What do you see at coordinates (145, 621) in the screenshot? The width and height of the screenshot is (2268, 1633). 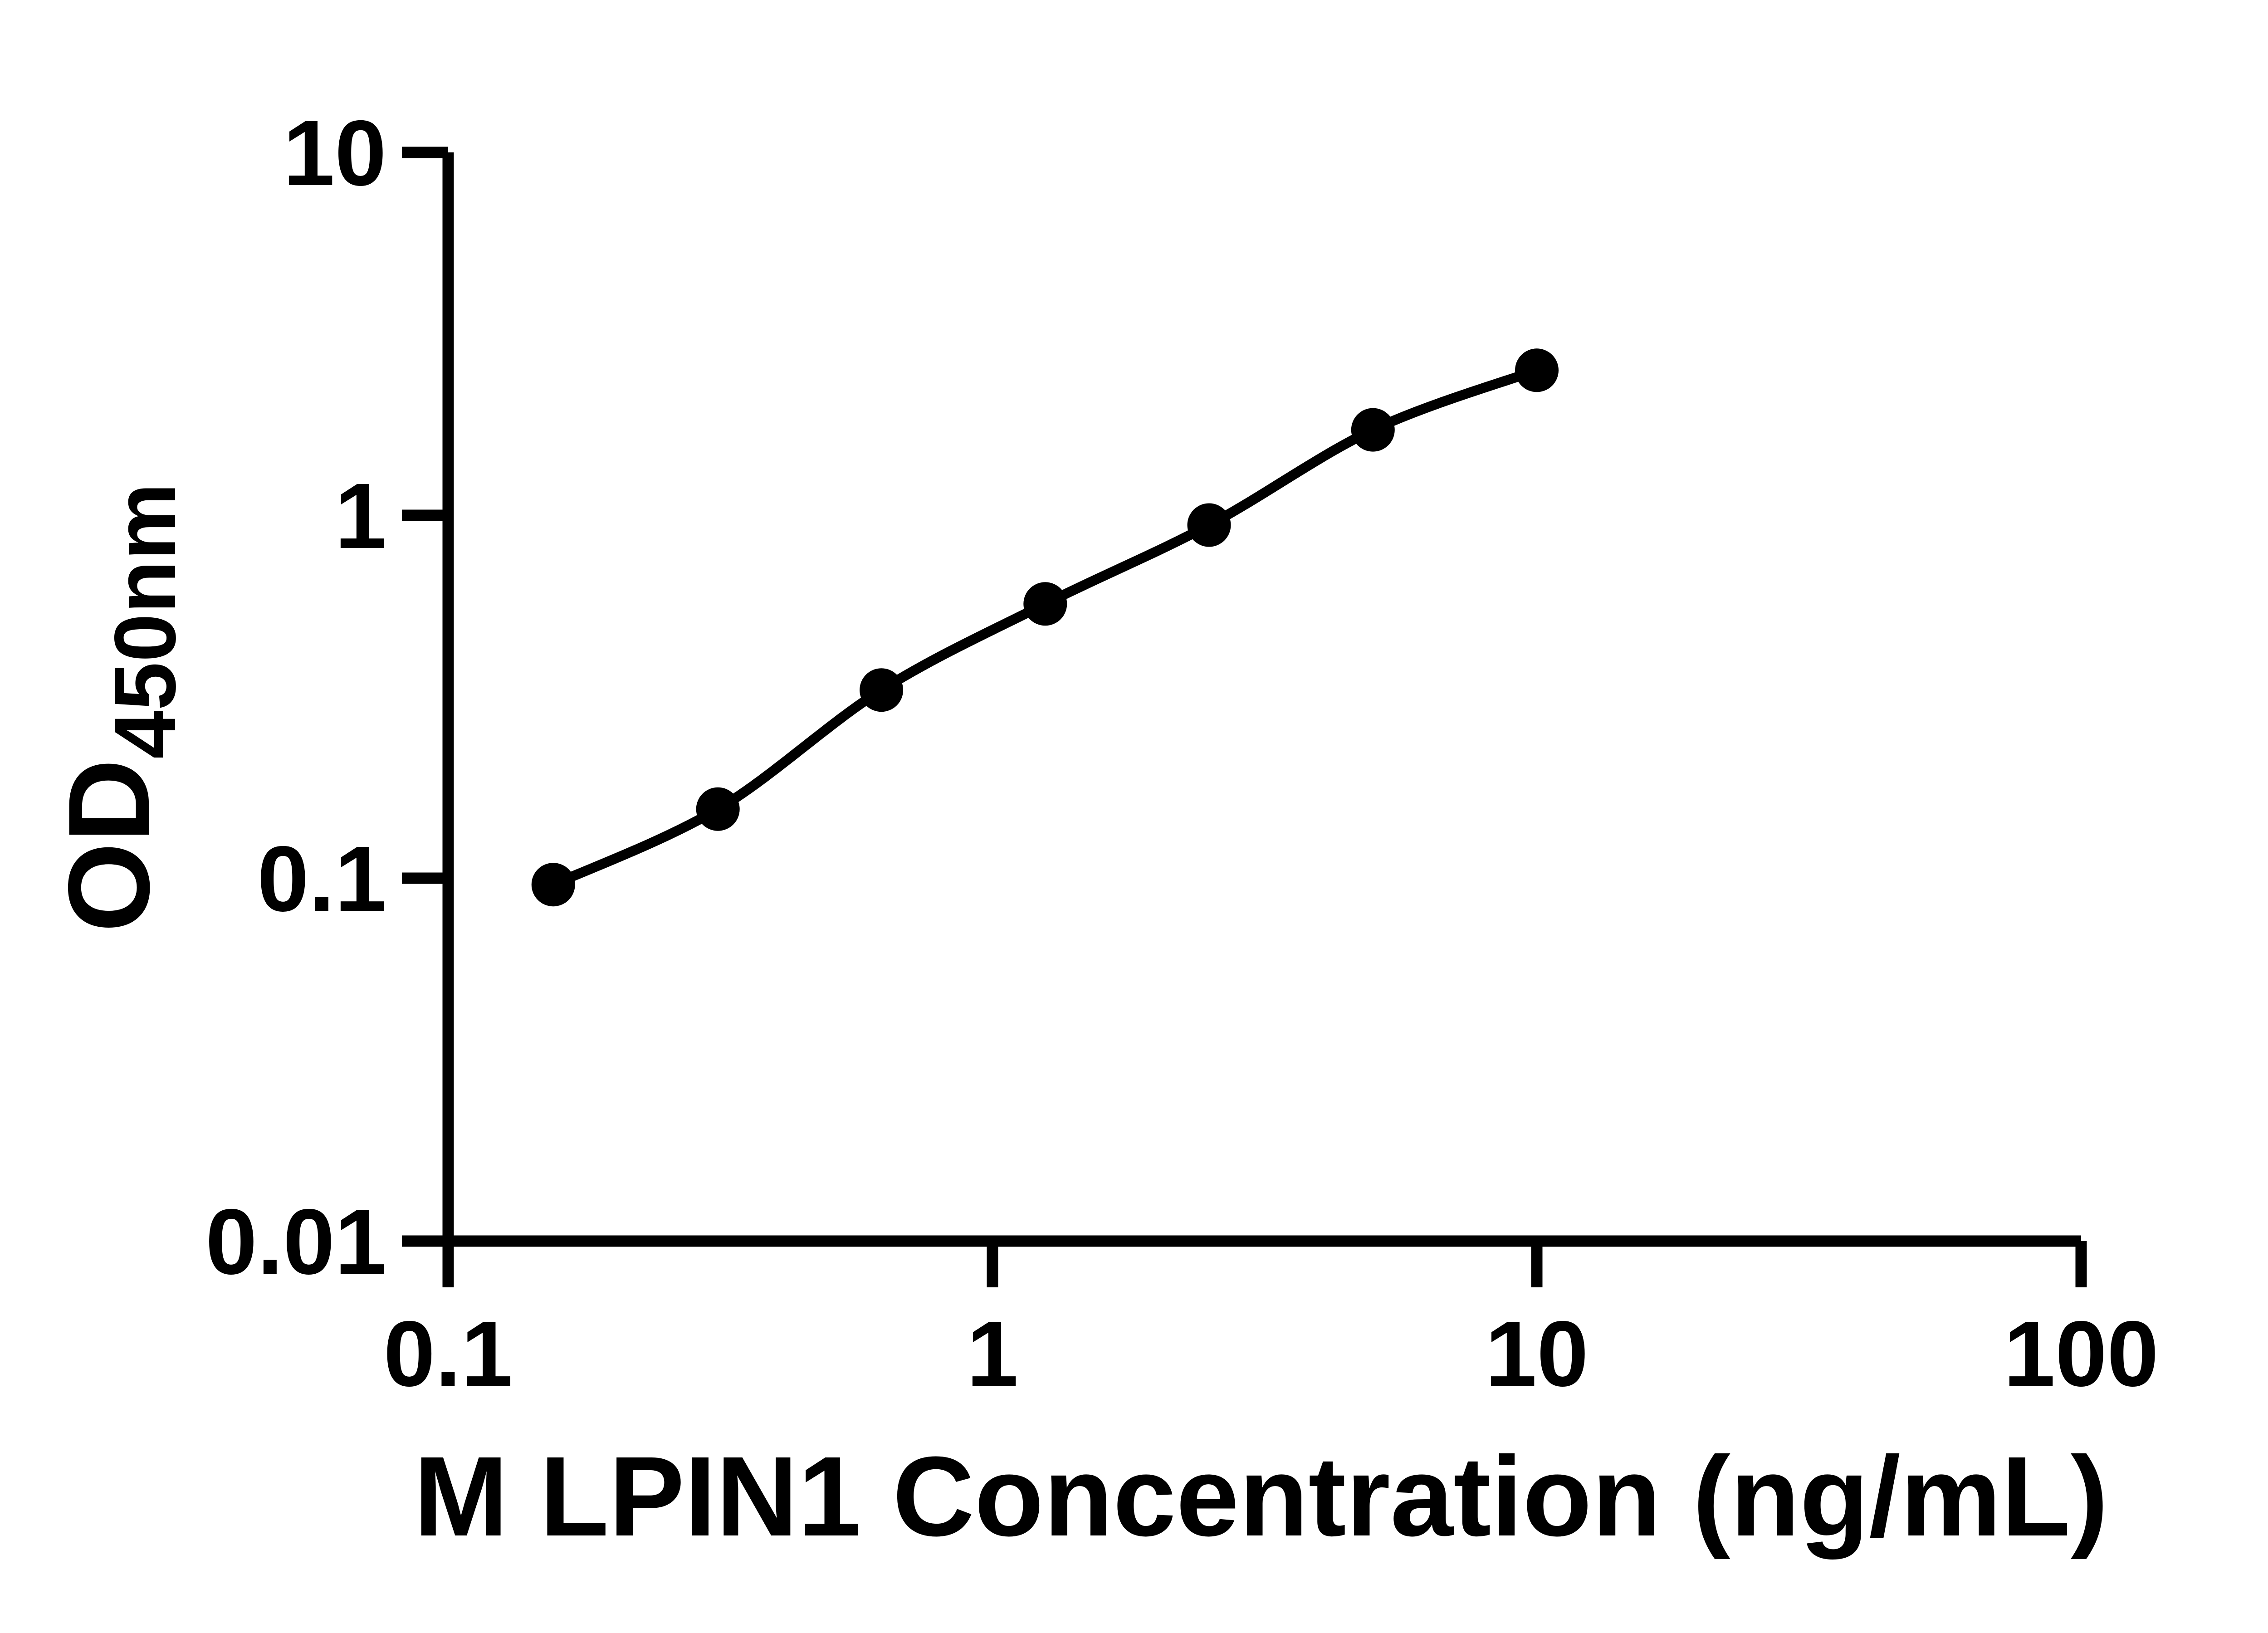 I see `y-axis-title-subscript: 450nm` at bounding box center [145, 621].